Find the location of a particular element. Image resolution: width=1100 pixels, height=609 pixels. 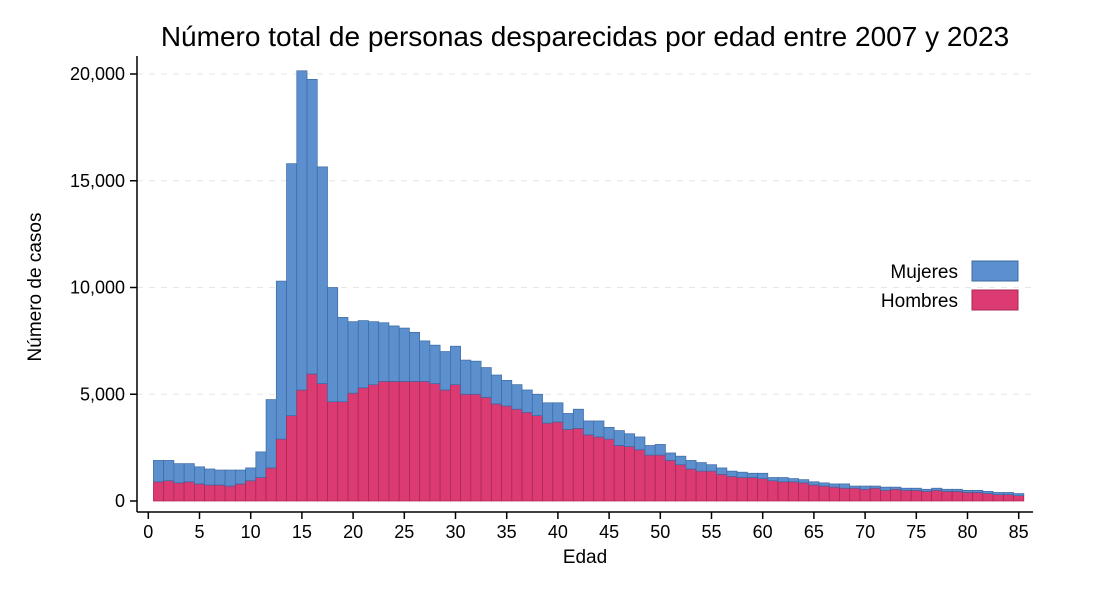

y-tick-label: 20,000 is located at coordinates (97, 74).